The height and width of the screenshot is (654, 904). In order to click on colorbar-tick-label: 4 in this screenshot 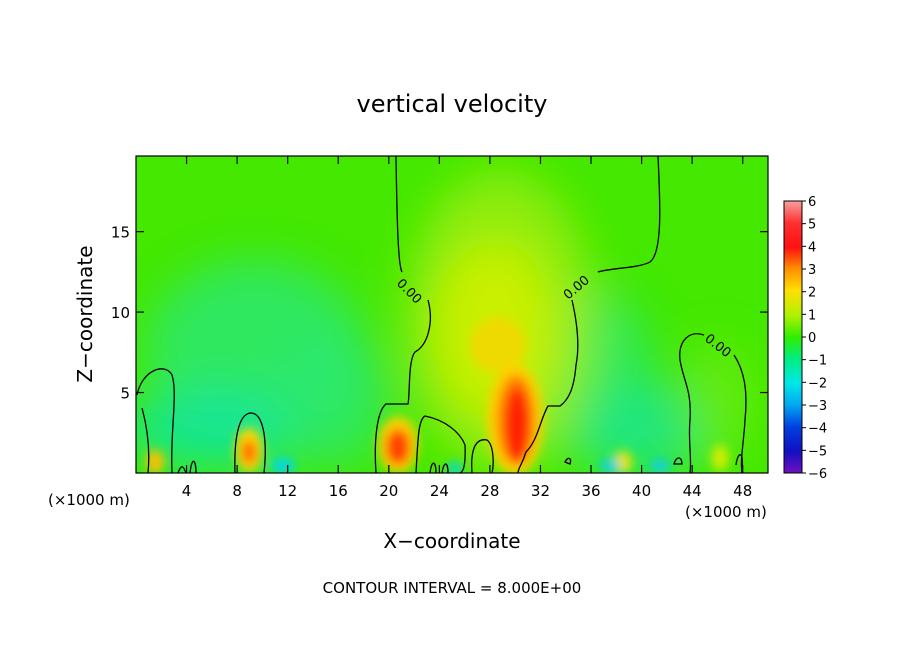, I will do `click(812, 247)`.